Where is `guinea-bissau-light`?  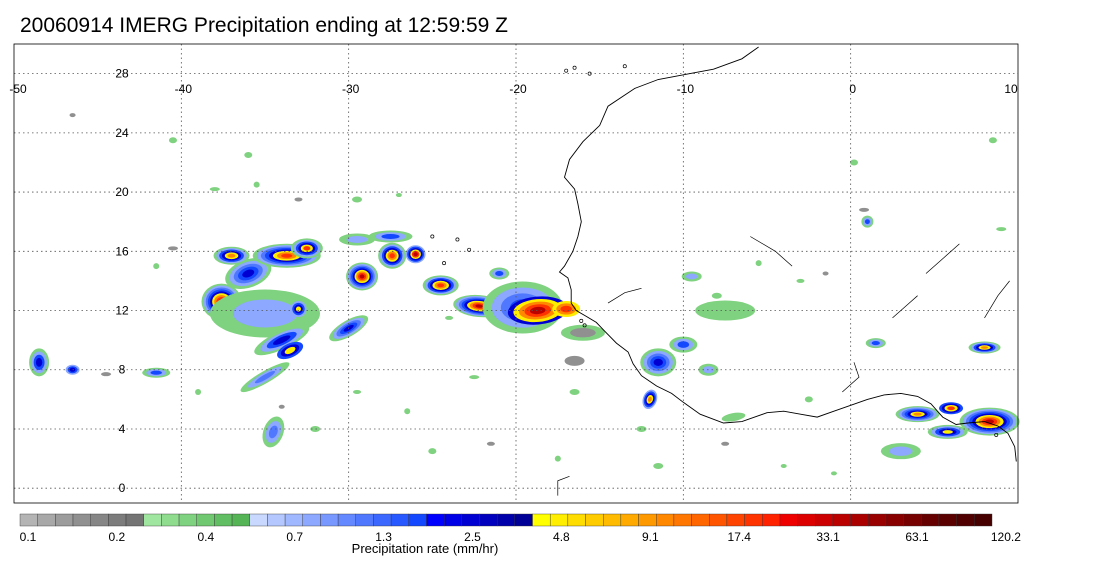
guinea-bissau-light is located at coordinates (582, 332).